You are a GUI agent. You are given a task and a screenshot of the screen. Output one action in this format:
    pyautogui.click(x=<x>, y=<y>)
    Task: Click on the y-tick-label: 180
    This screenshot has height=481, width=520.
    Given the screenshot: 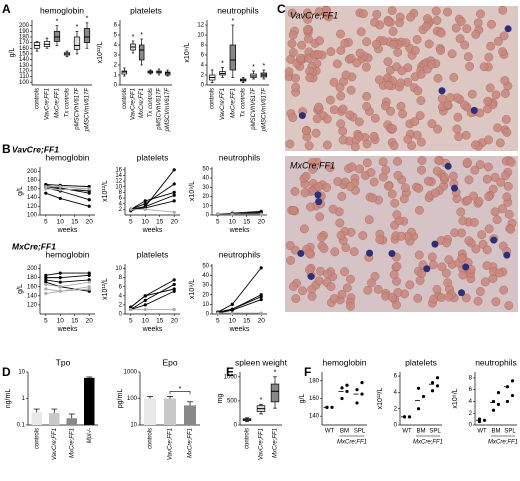 What is the action you would take?
    pyautogui.click(x=32, y=181)
    